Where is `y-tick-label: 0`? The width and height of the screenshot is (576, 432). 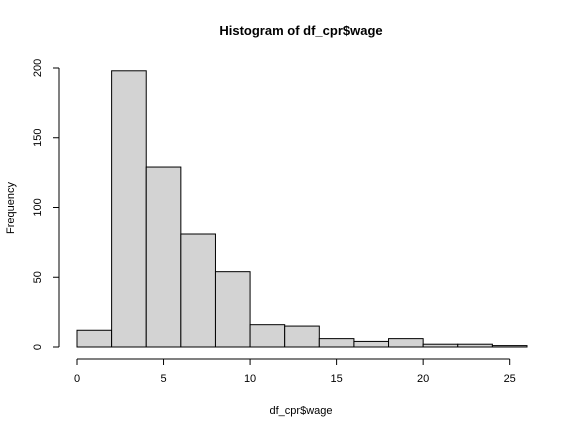 y-tick-label: 0 is located at coordinates (38, 347).